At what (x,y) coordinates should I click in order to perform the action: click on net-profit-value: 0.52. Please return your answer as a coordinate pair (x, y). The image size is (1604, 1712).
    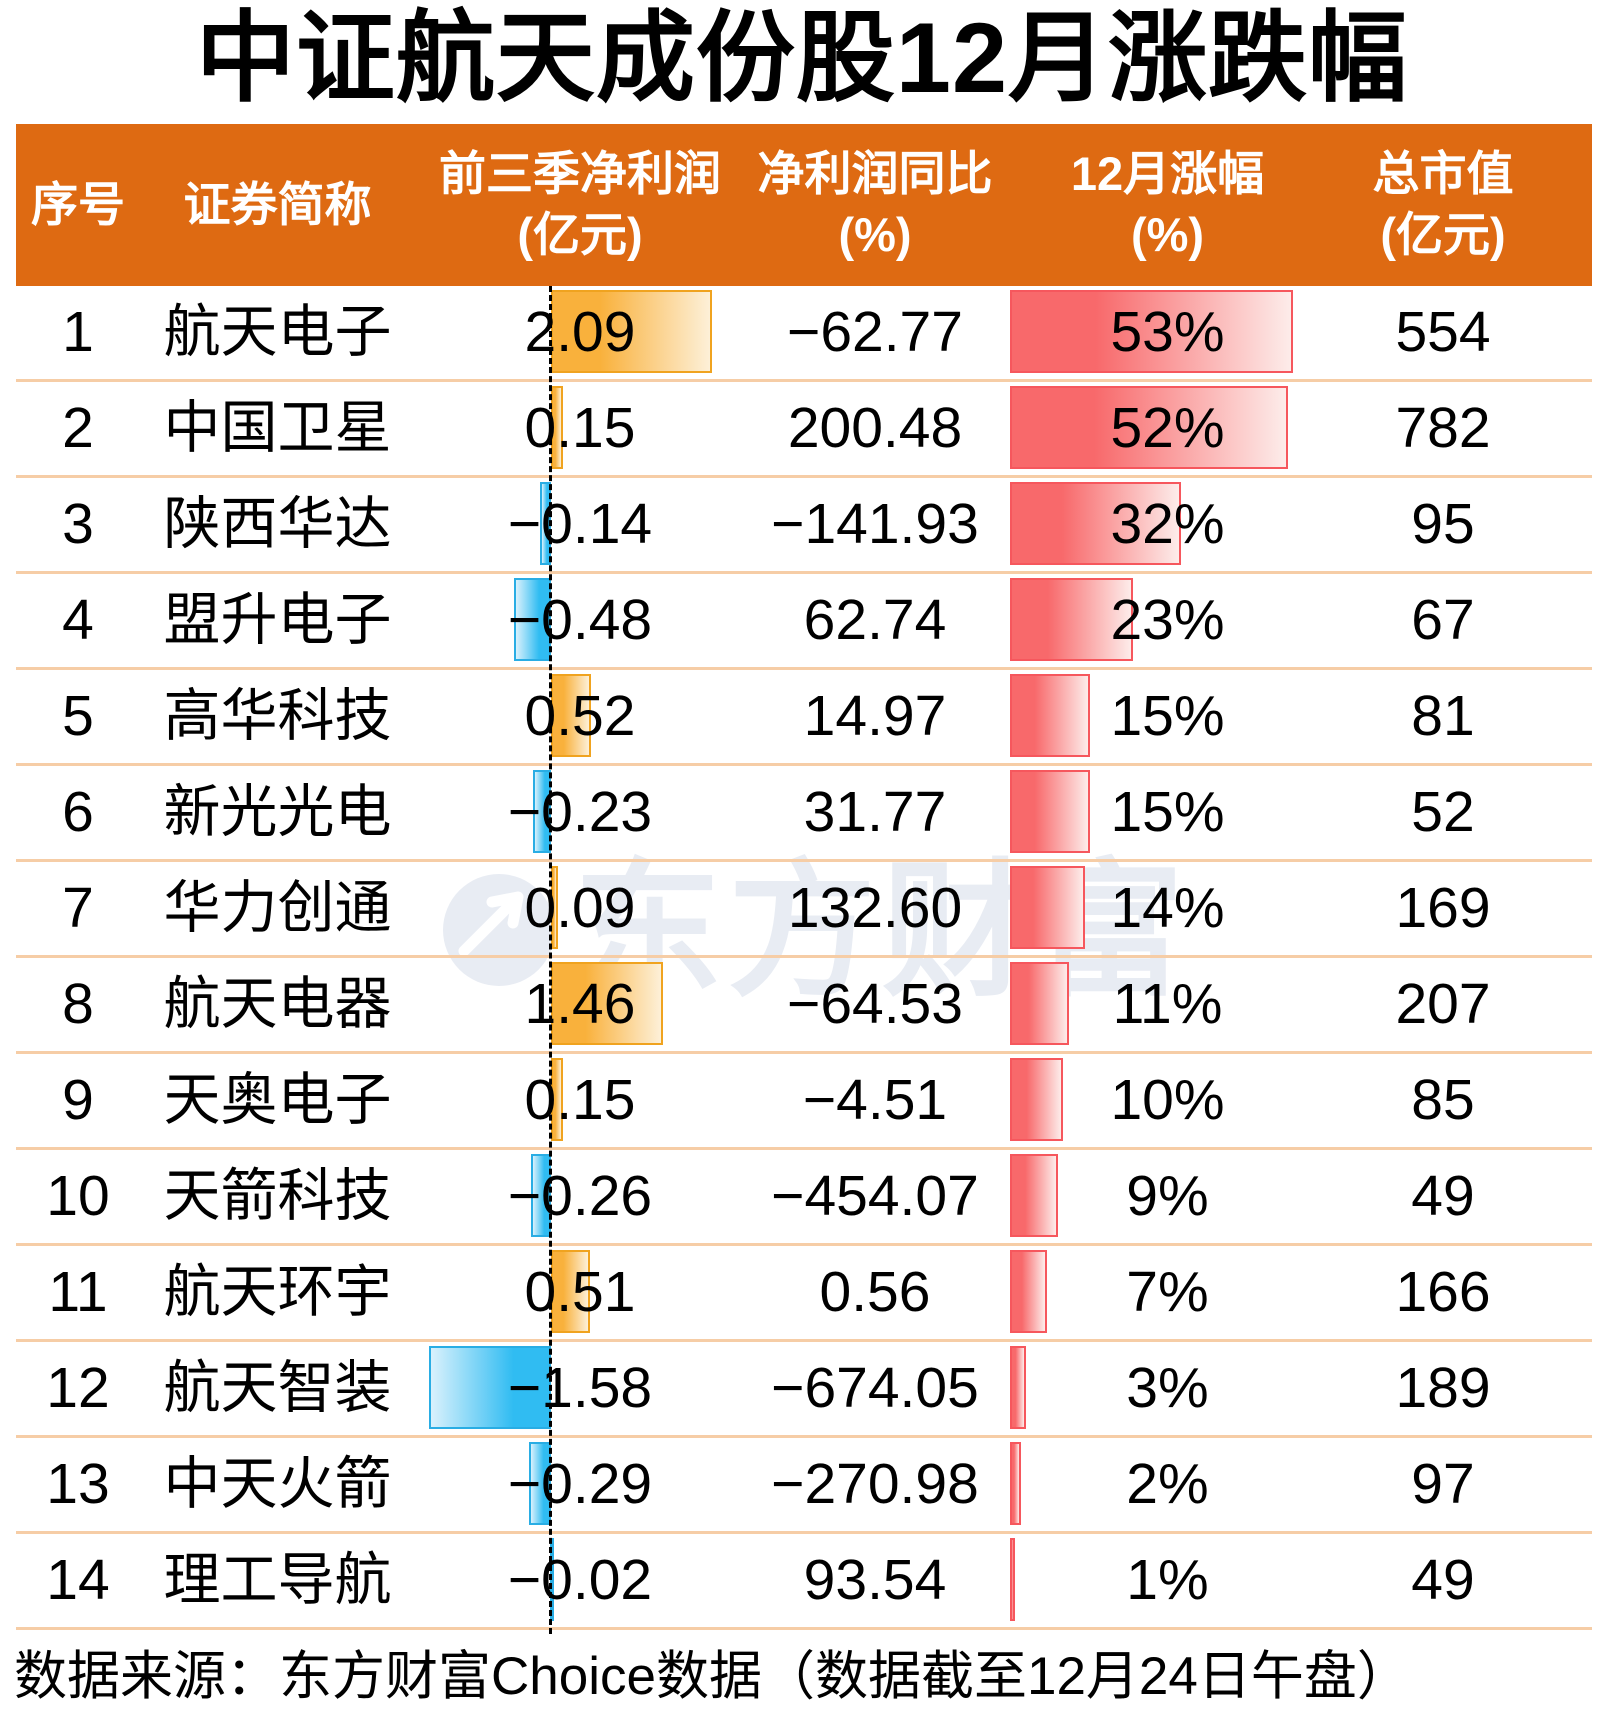
    Looking at the image, I should click on (580, 716).